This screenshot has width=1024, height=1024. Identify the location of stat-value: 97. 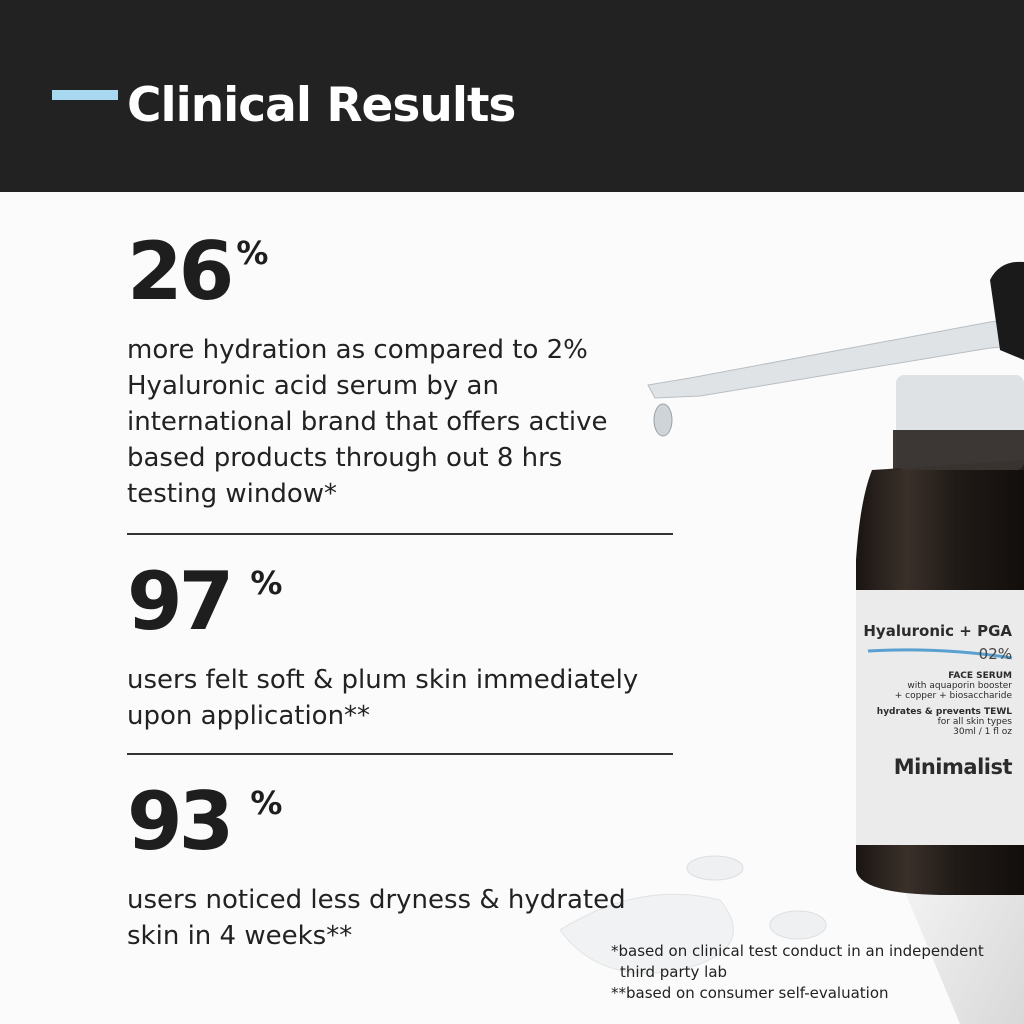
(180, 601).